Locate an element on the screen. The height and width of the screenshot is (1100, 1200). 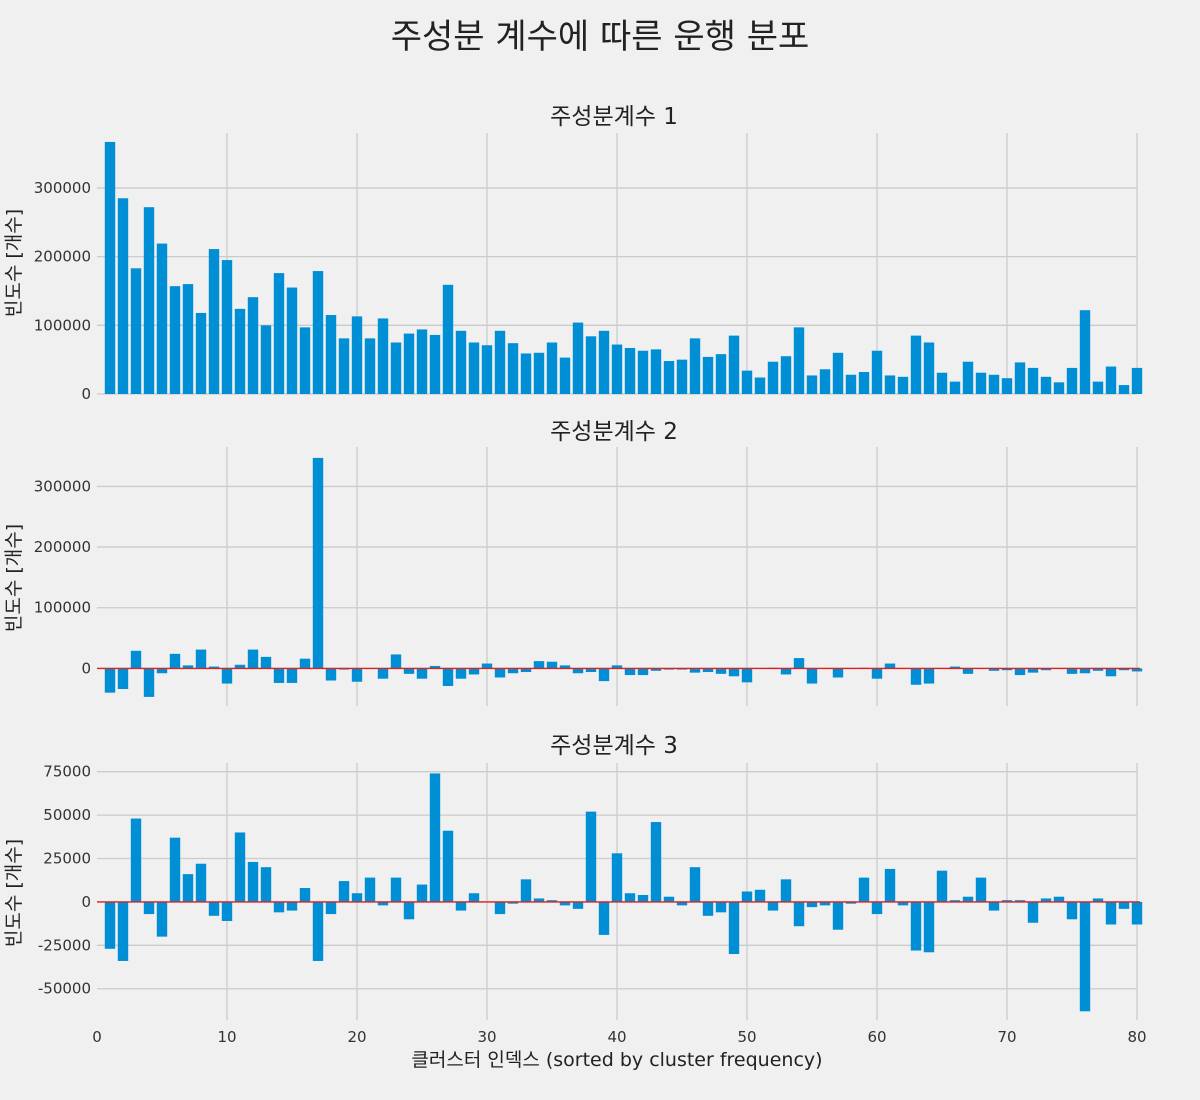
x-axis-title: 클러스터 인덱스 (sorted by cluster frequency) is located at coordinates (616, 1060).